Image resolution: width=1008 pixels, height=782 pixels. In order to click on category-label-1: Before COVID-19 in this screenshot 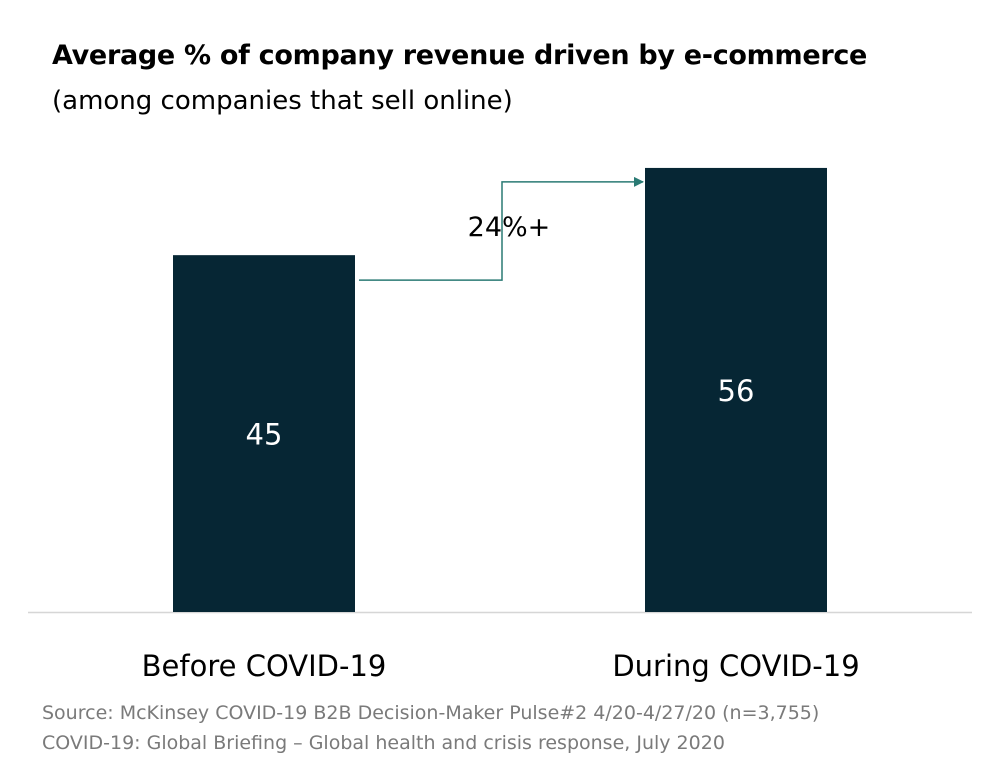, I will do `click(264, 666)`.